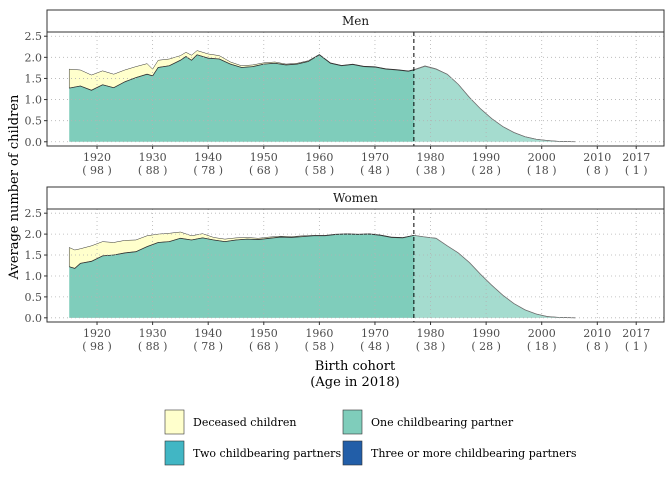  What do you see at coordinates (244, 422) in the screenshot?
I see `legend-label: Deceased children` at bounding box center [244, 422].